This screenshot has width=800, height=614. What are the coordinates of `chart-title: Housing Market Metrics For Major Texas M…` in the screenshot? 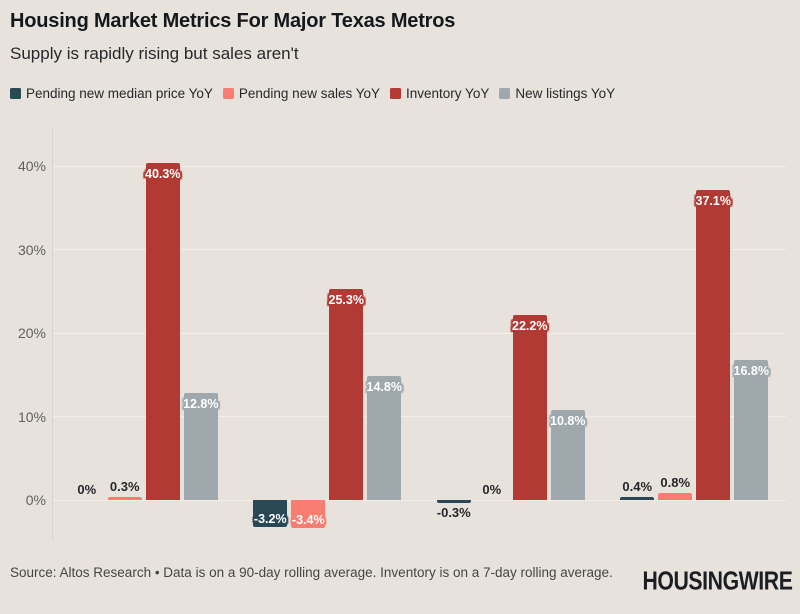 It's located at (233, 21).